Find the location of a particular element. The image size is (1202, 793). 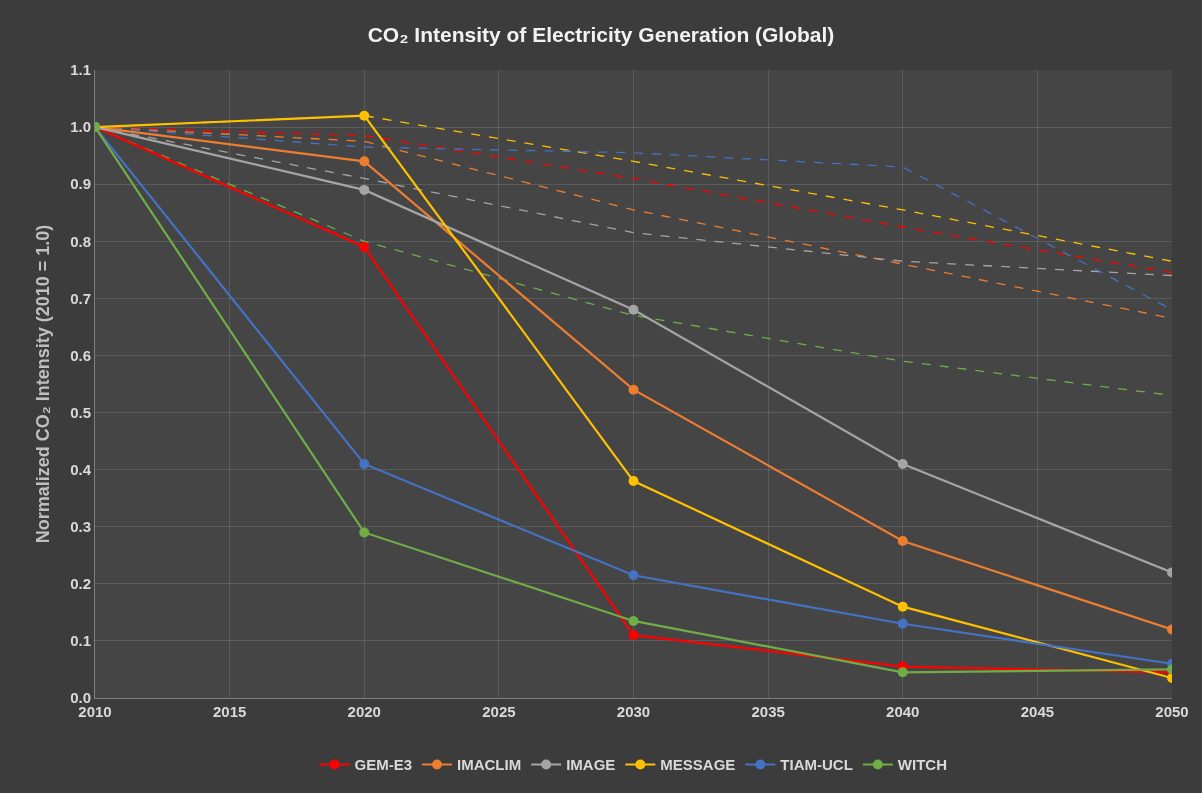

x-tick-label: 2025 is located at coordinates (499, 711).